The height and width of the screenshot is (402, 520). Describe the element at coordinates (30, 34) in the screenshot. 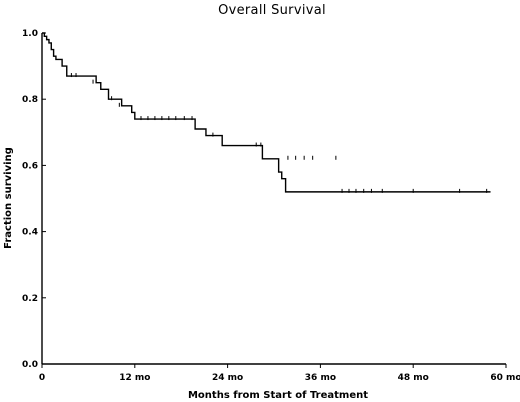

I see `y-tick-label: 1.0` at that location.